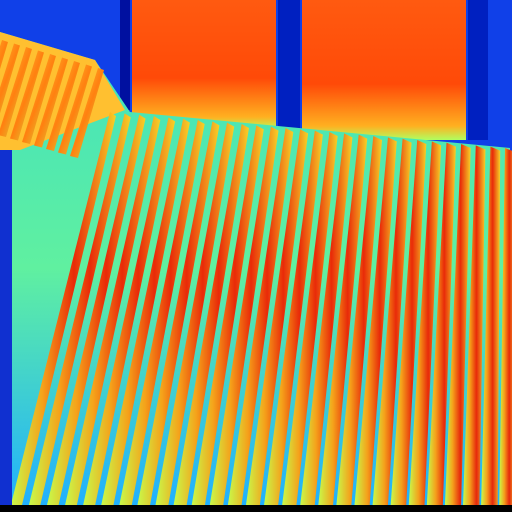 The image size is (512, 512). I want to click on bottom-border, so click(256, 508).